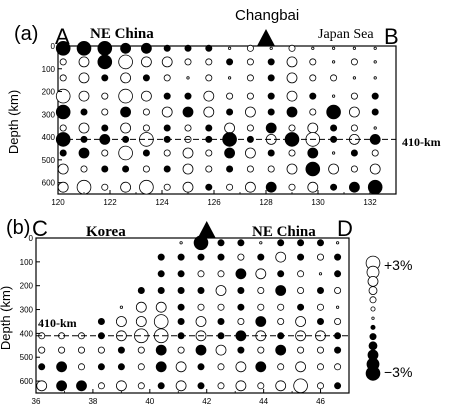  I want to click on panel-b-start-label: C, so click(40, 228).